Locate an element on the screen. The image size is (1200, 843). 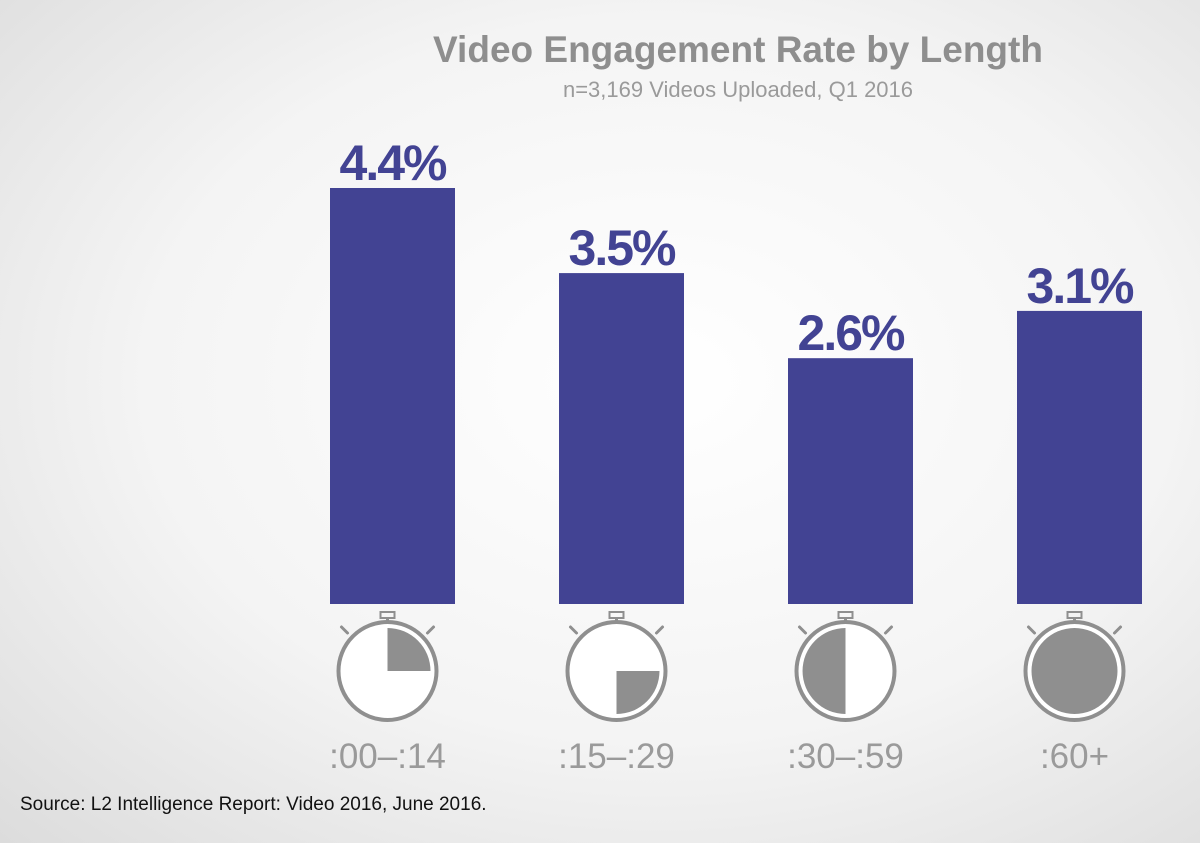
category-label-group: :00–:14 :15–:29 :30–:59 :60+ is located at coordinates (719, 756).